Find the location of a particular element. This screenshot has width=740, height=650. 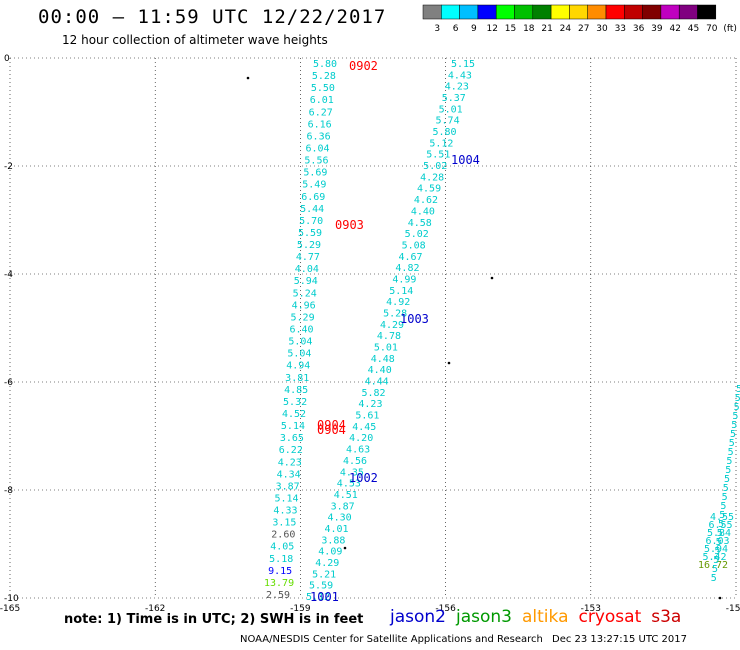

swh-value-label: 6.69 is located at coordinates (313, 197).